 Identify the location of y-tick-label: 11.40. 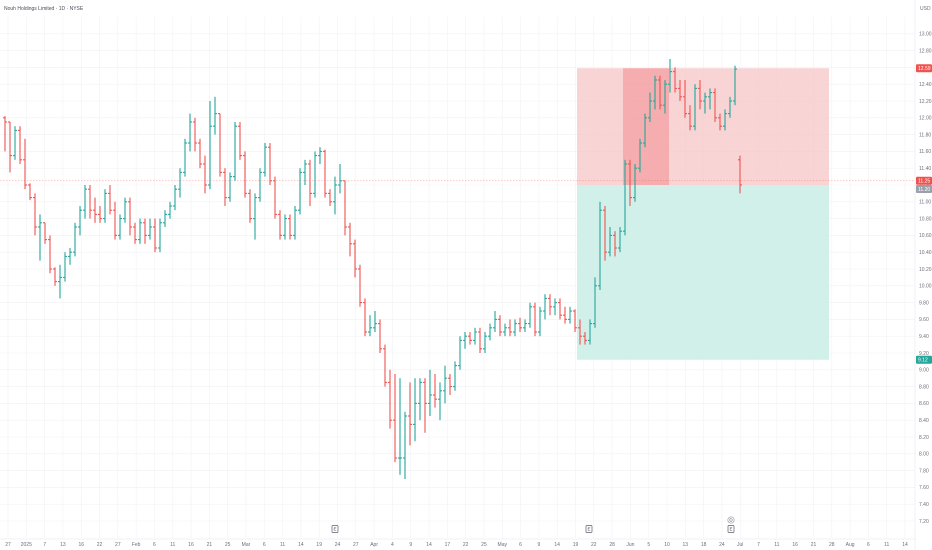
(925, 169).